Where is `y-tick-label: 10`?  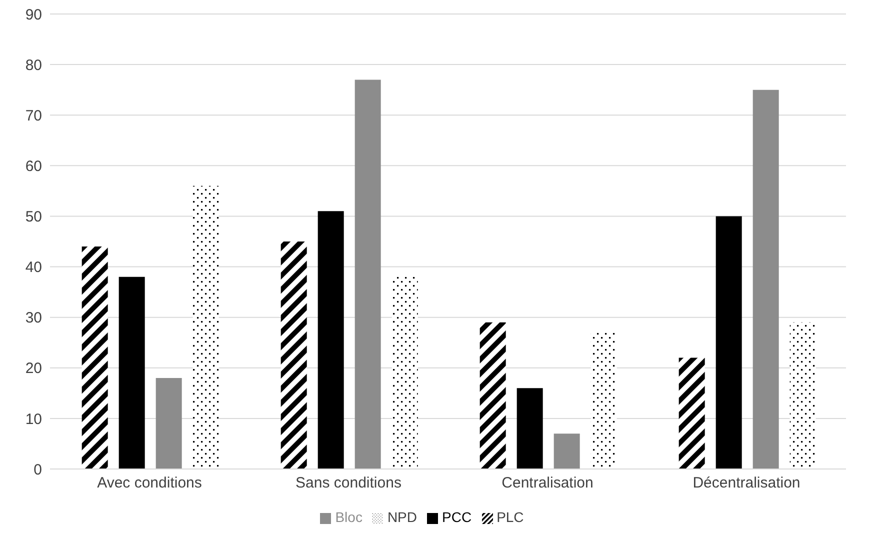
y-tick-label: 10 is located at coordinates (33, 419).